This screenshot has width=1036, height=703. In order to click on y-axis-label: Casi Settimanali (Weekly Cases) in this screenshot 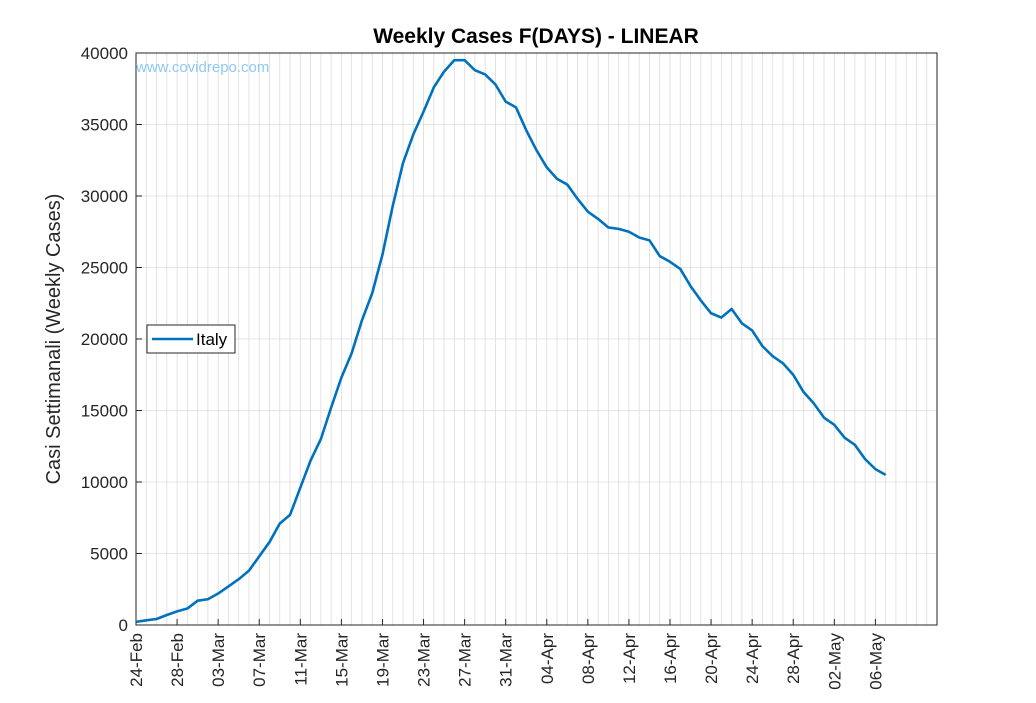, I will do `click(54, 339)`.